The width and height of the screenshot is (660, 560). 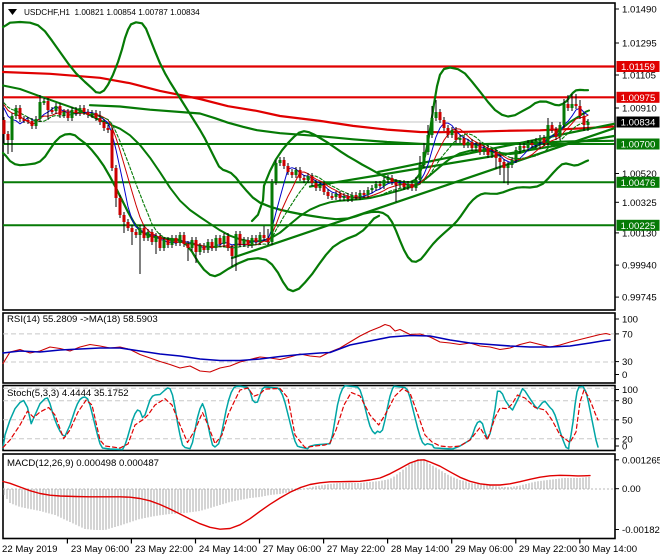 I want to click on svg-text: 1.01490, so click(x=639, y=10).